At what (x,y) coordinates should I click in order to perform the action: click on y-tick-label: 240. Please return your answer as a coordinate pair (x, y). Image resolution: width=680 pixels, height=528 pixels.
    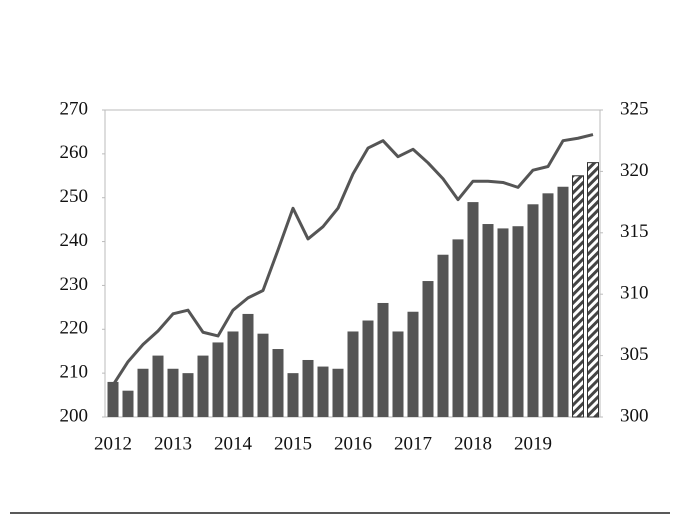
    Looking at the image, I should click on (74, 240).